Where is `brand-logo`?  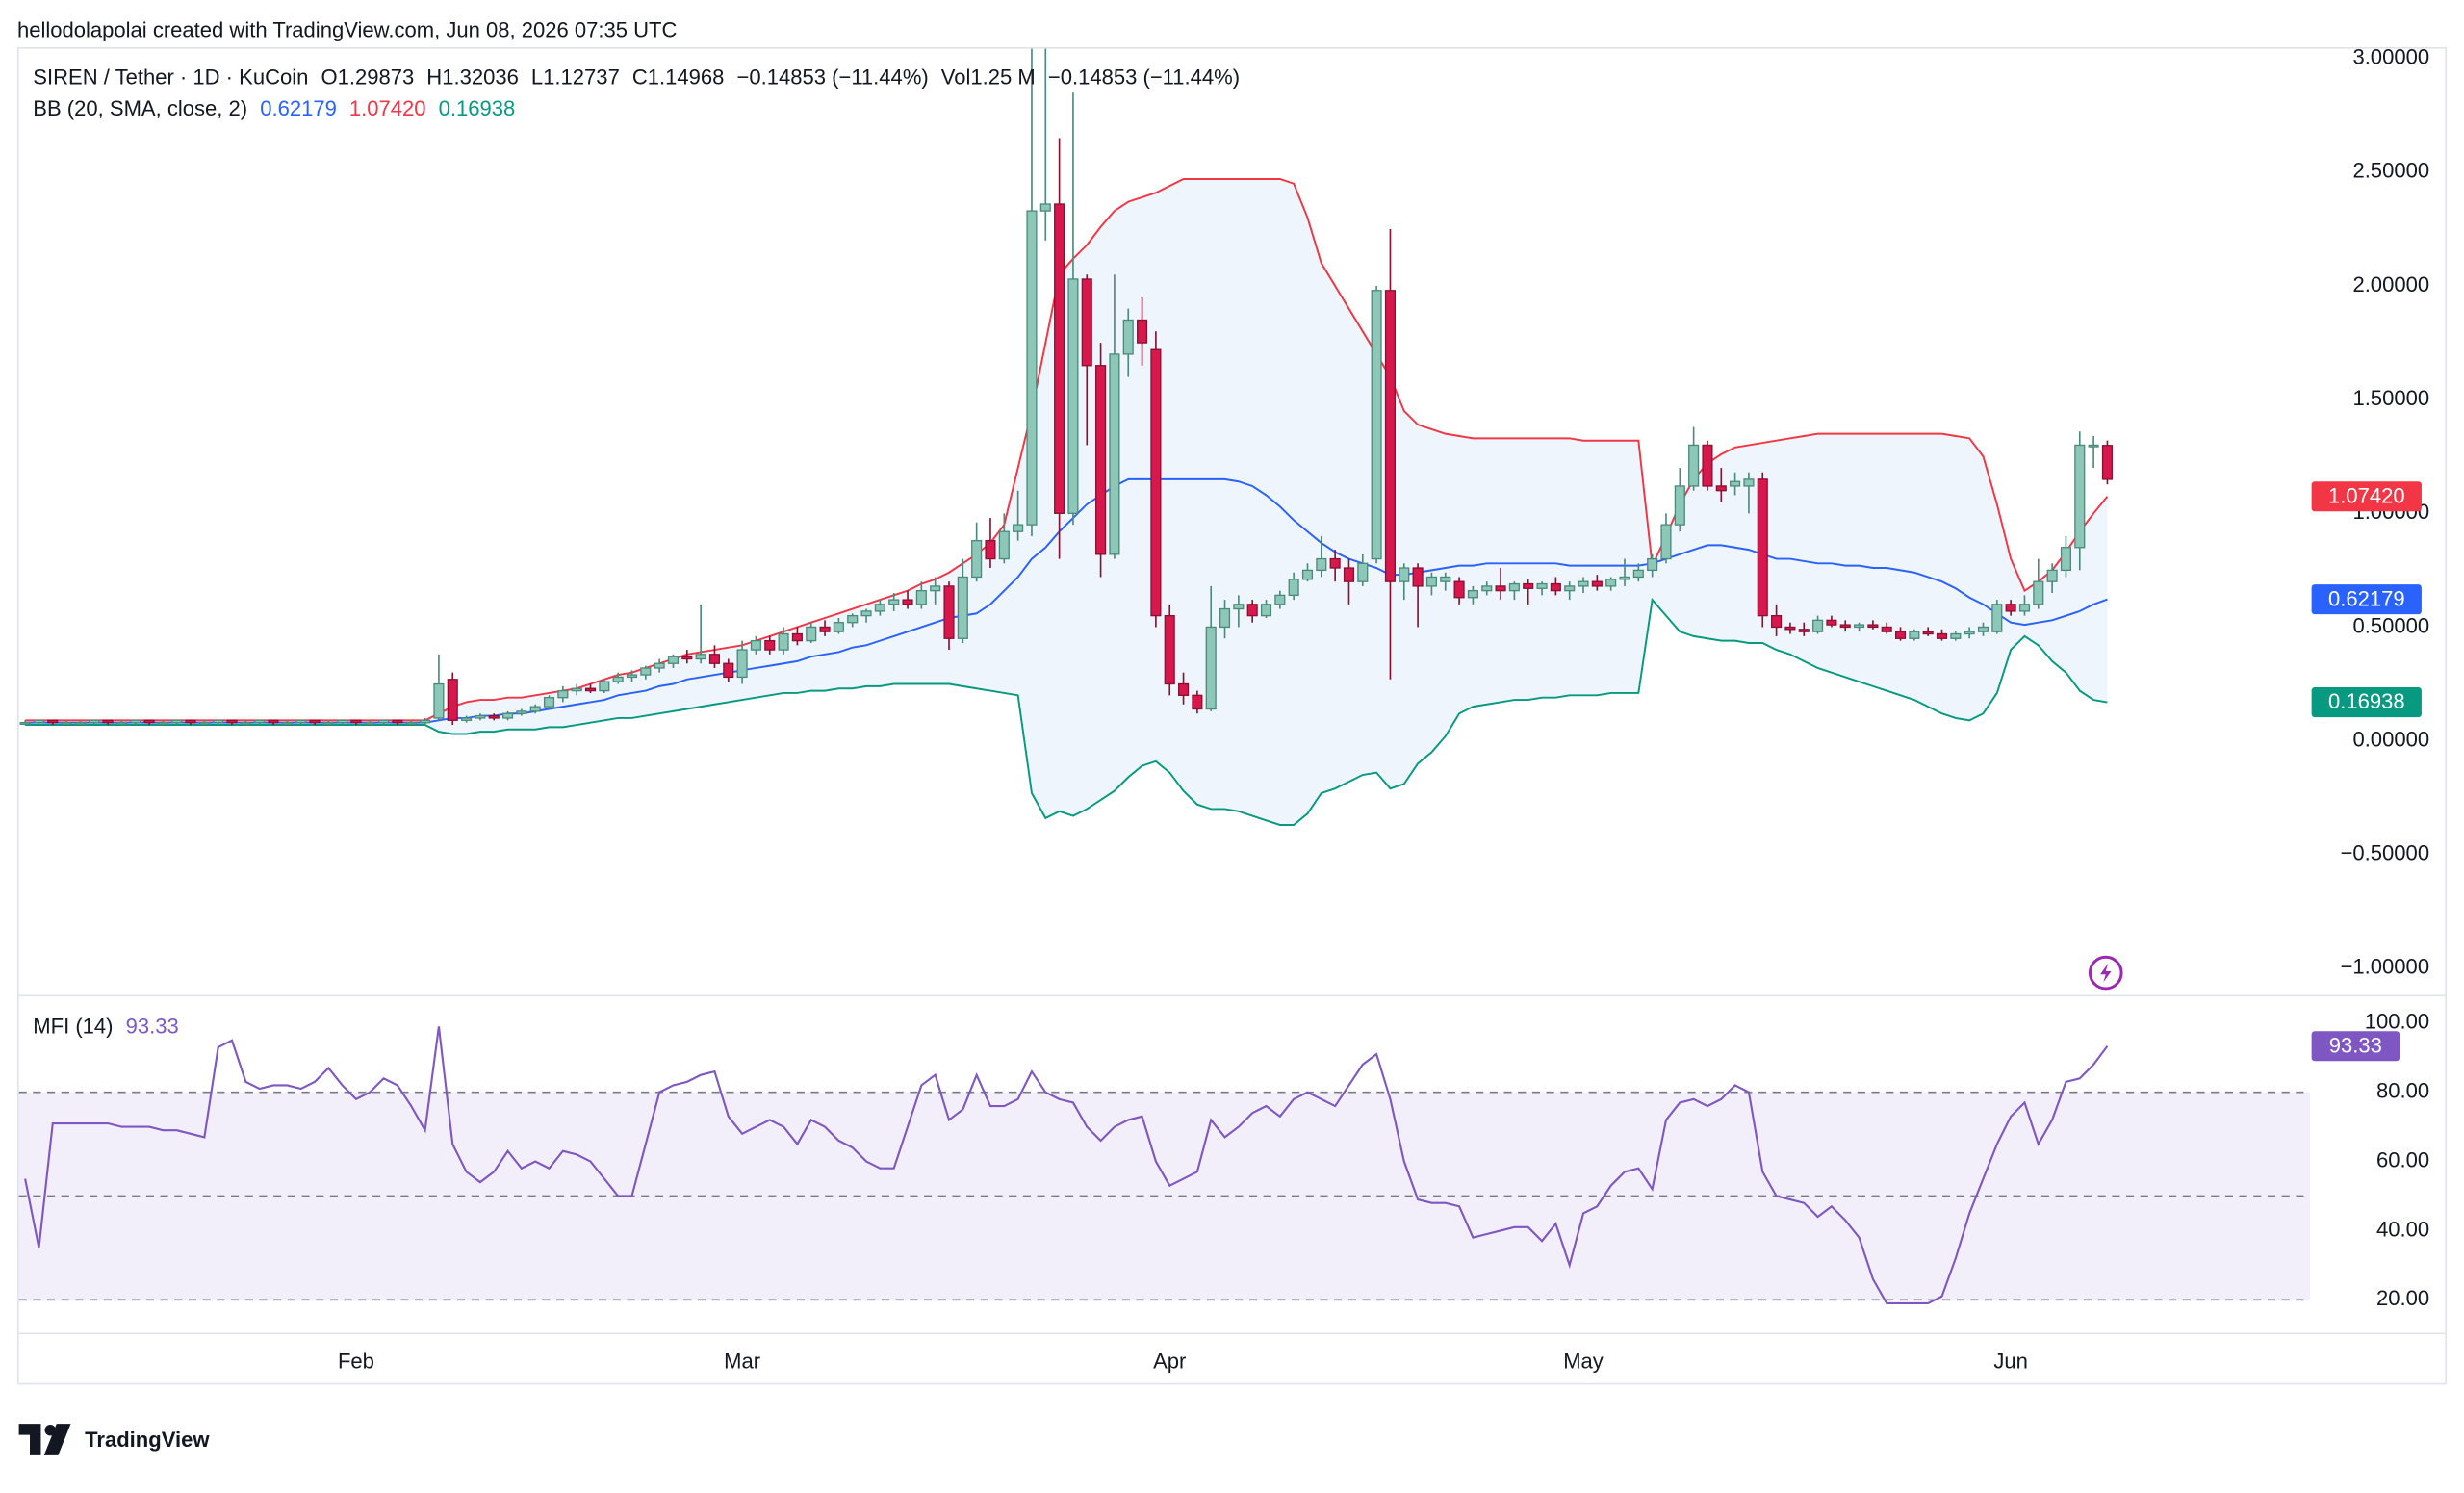 brand-logo is located at coordinates (44, 1440).